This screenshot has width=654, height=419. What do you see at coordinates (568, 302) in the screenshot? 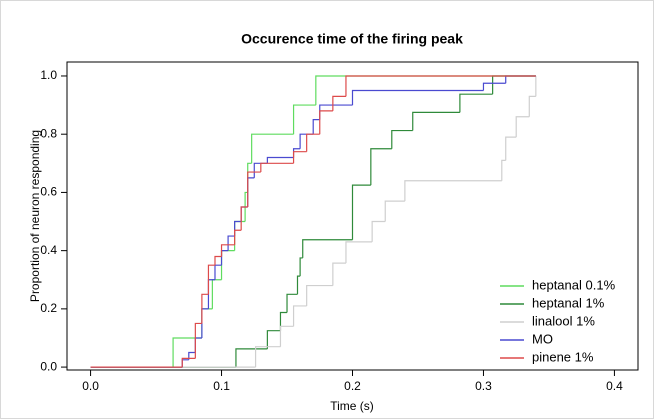
I see `legend-label: heptanal 1%` at bounding box center [568, 302].